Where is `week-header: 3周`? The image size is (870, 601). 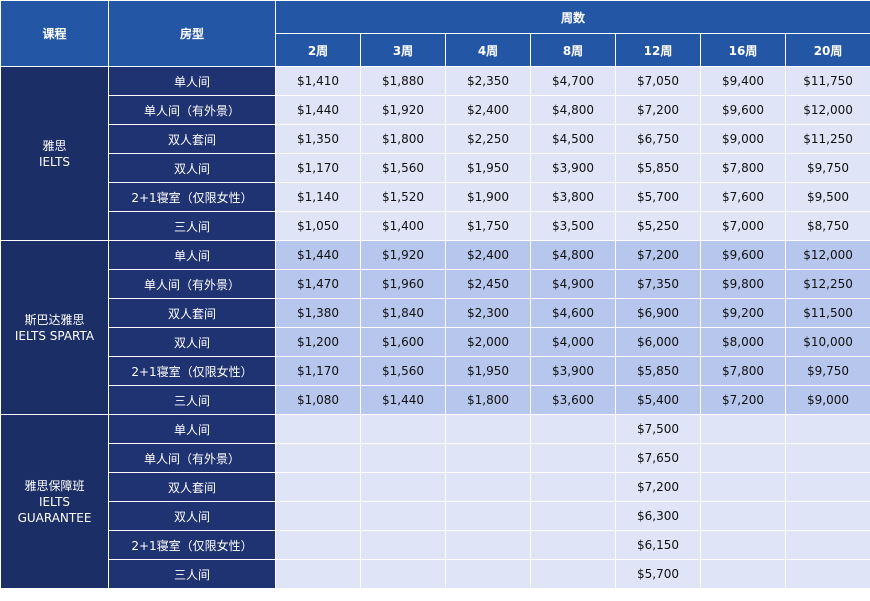 week-header: 3周 is located at coordinates (403, 50).